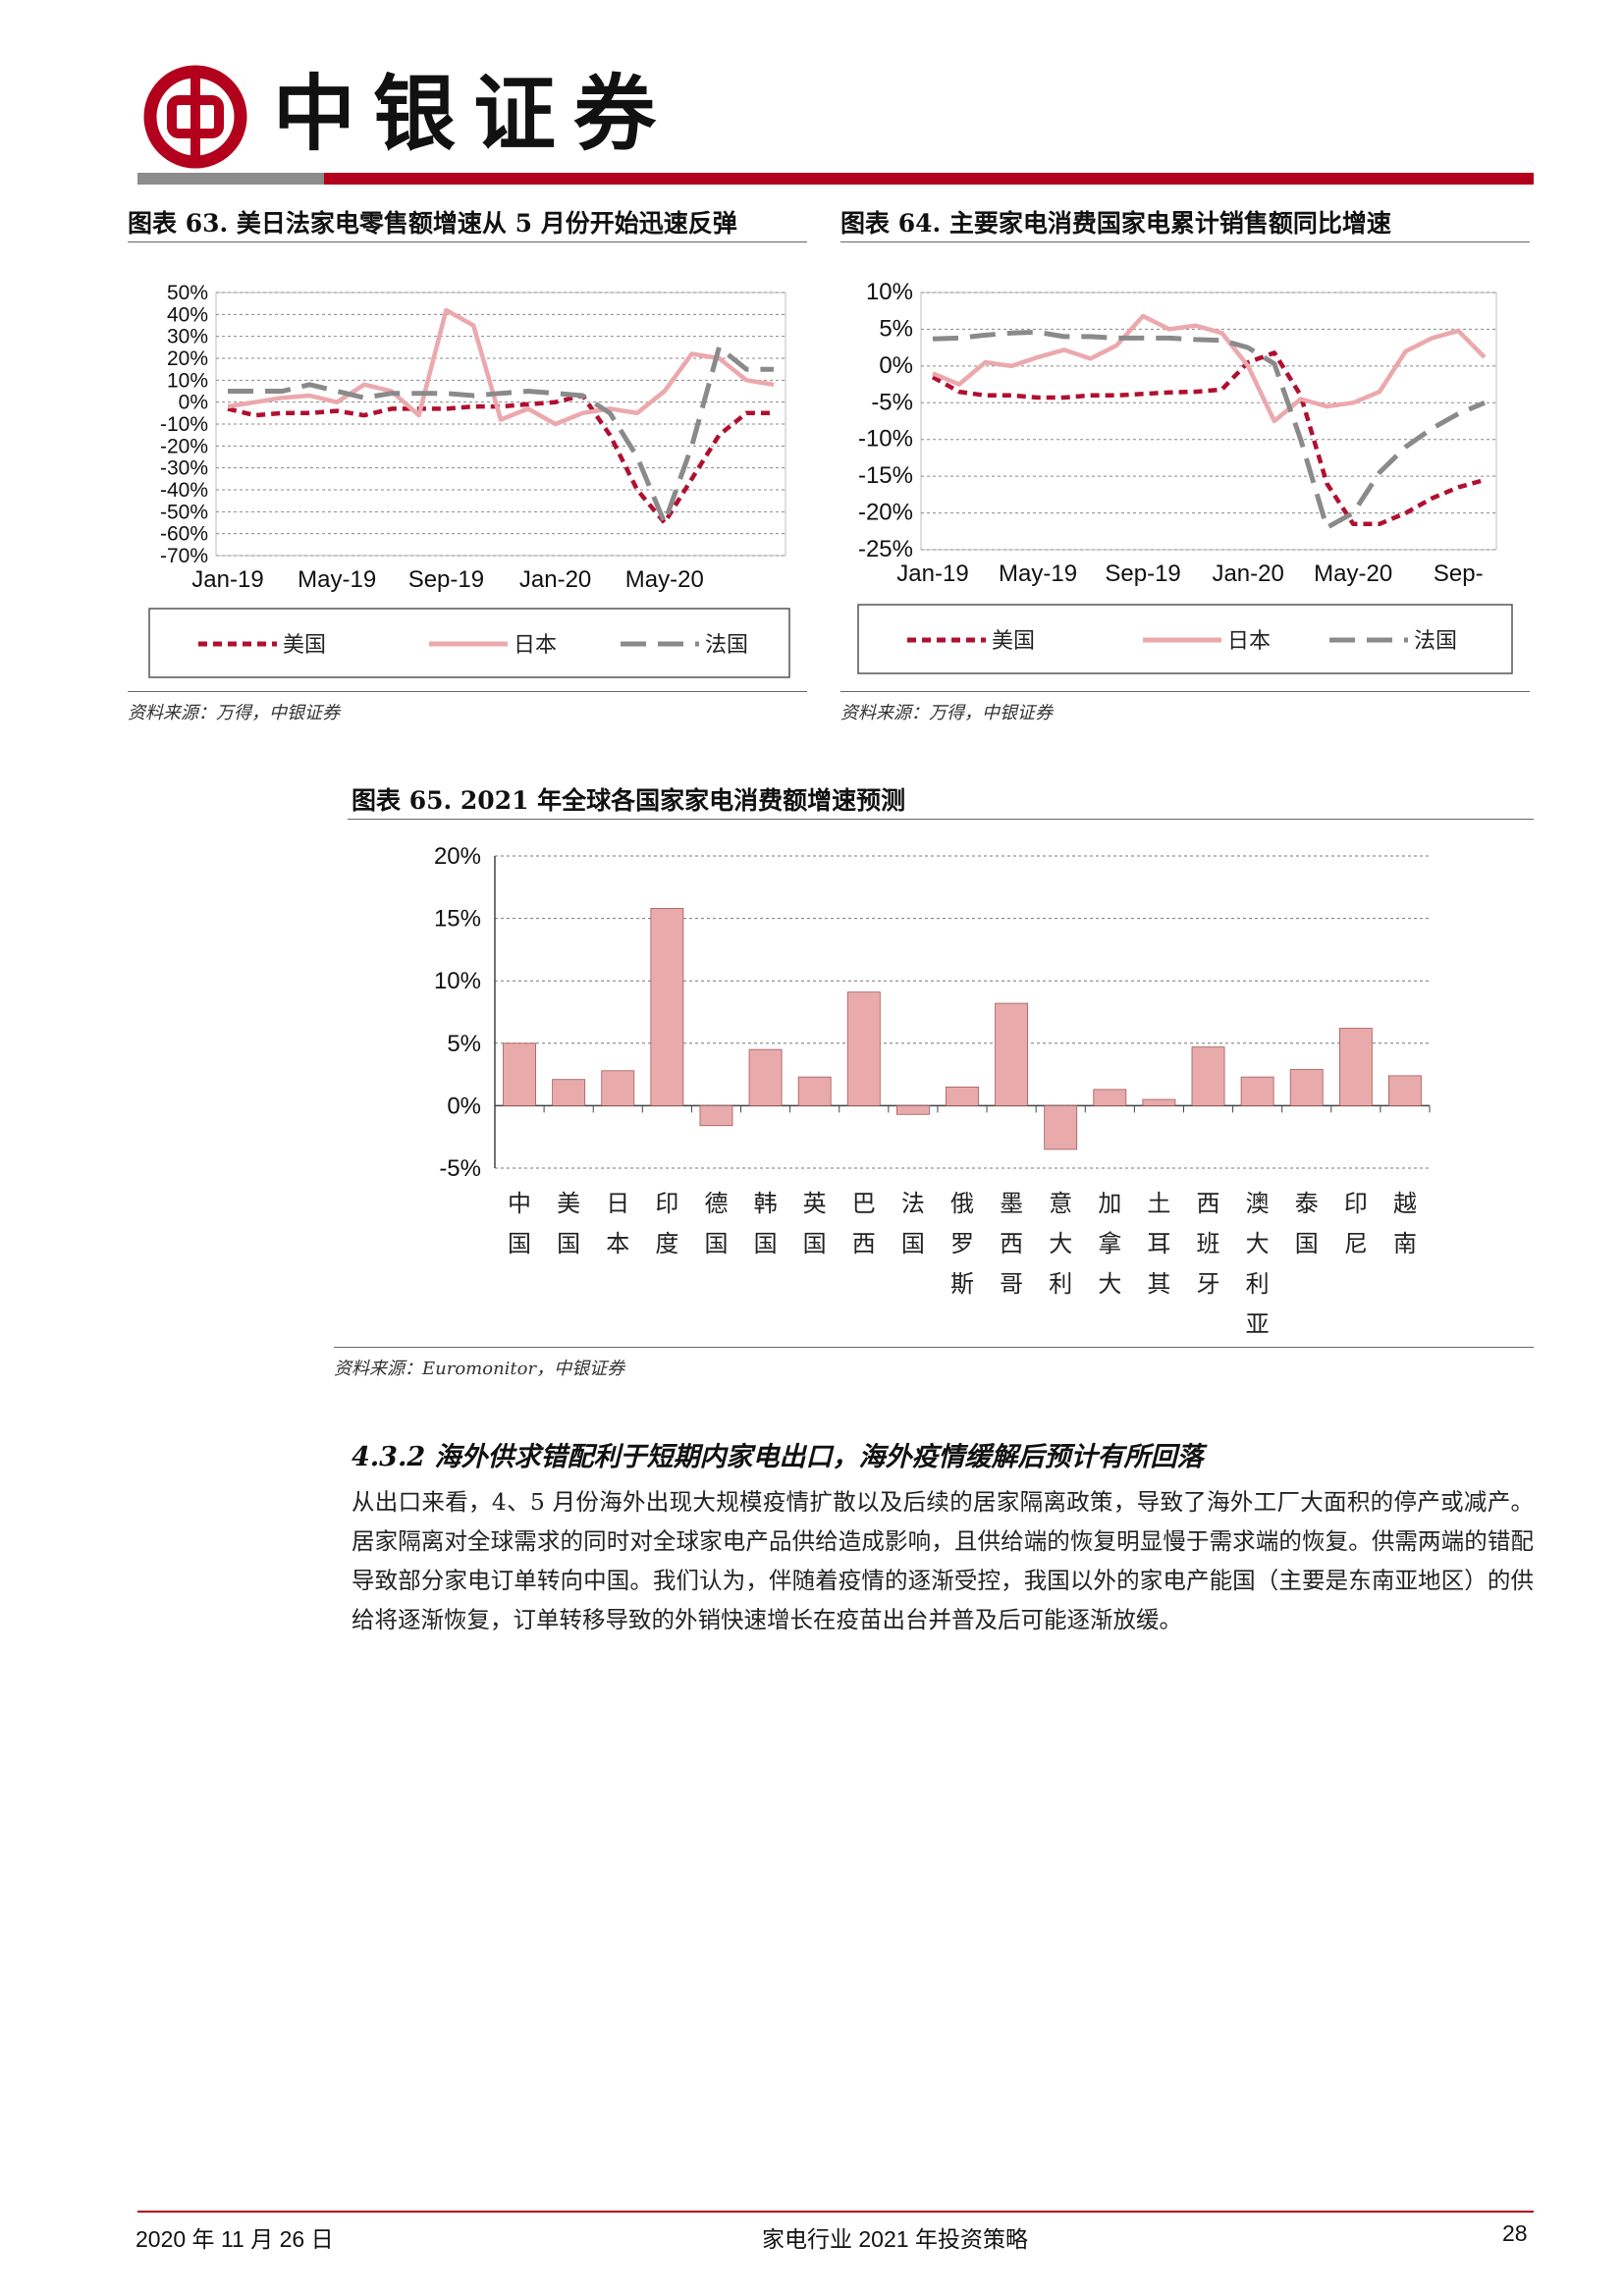 The width and height of the screenshot is (1624, 2296). I want to click on x-category-label: 泰国, so click(1307, 1224).